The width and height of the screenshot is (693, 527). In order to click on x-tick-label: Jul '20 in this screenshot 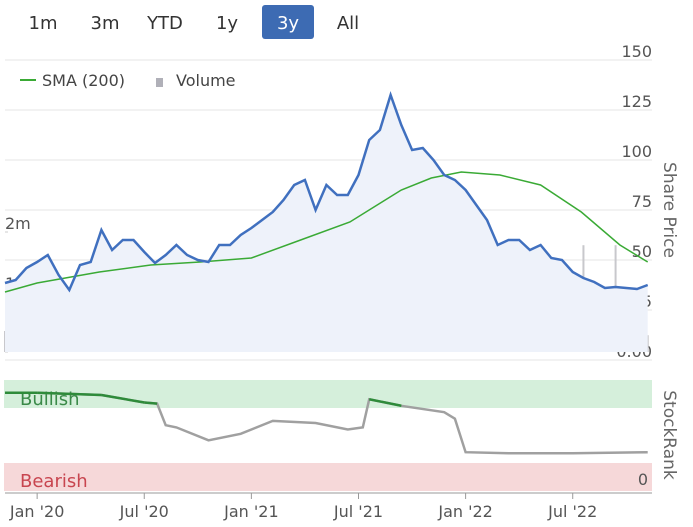, I will do `click(144, 511)`.